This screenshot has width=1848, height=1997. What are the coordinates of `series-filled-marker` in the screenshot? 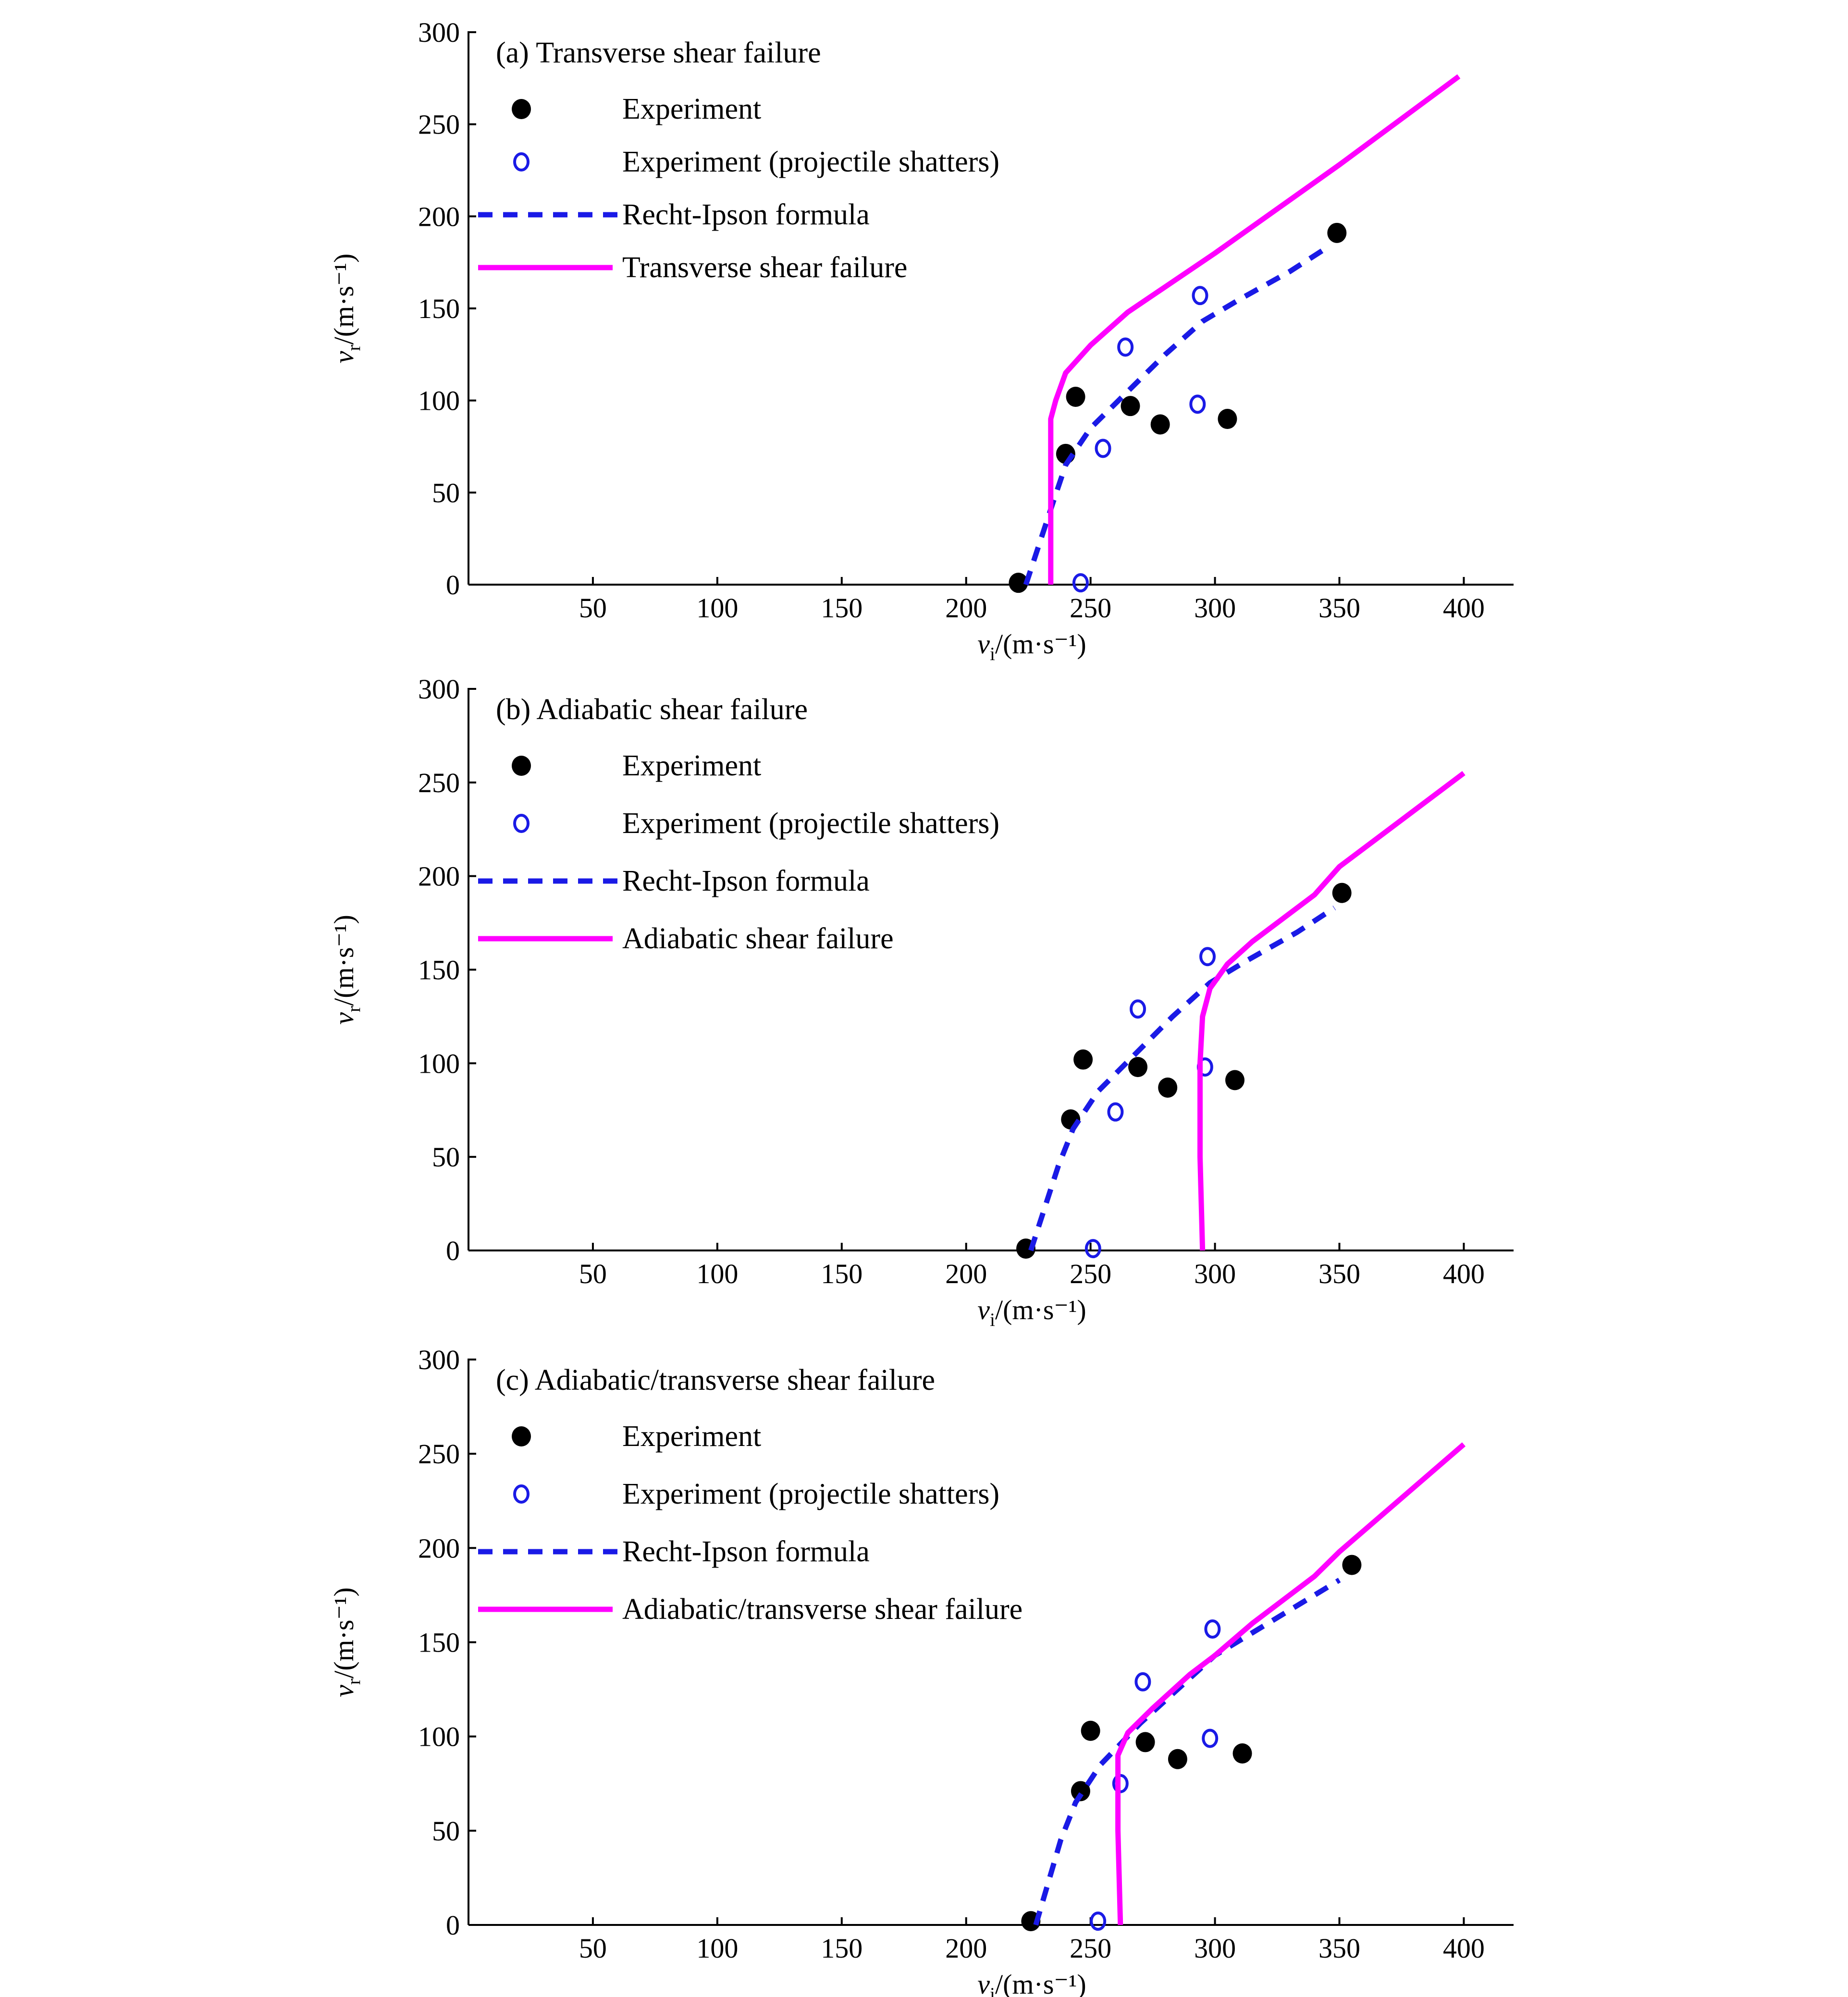 It's located at (1184, 1071).